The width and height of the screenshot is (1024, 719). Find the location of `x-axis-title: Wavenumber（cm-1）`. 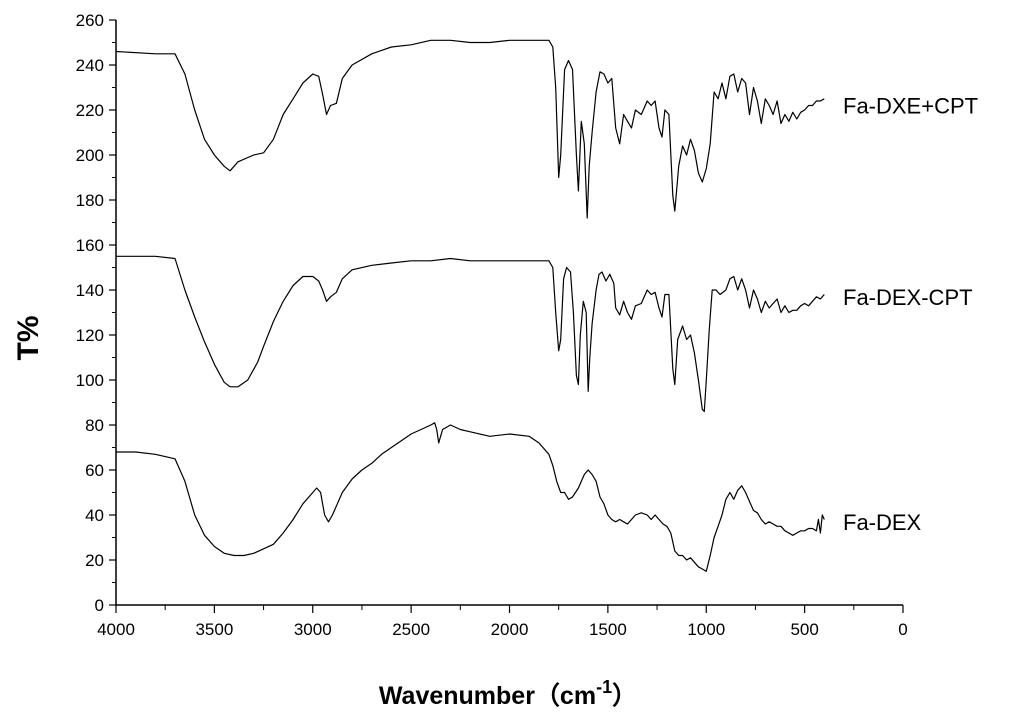

x-axis-title: Wavenumber（cm-1） is located at coordinates (508, 693).